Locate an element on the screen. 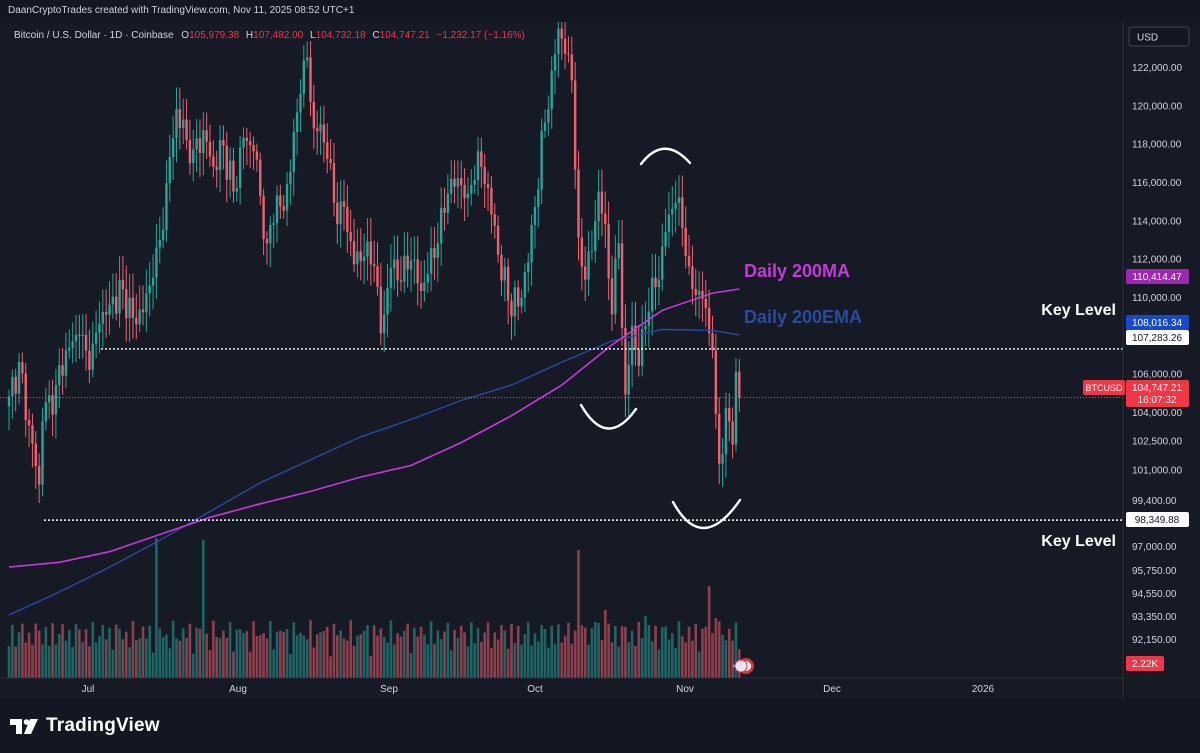 This screenshot has width=1200, height=753. tradingview-logo: TradingView is located at coordinates (85, 726).